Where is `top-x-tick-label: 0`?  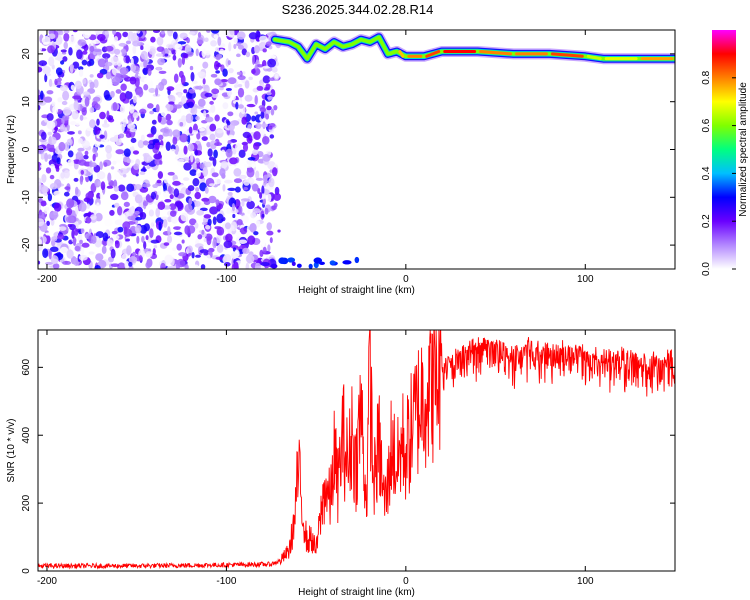
top-x-tick-label: 0 is located at coordinates (406, 279).